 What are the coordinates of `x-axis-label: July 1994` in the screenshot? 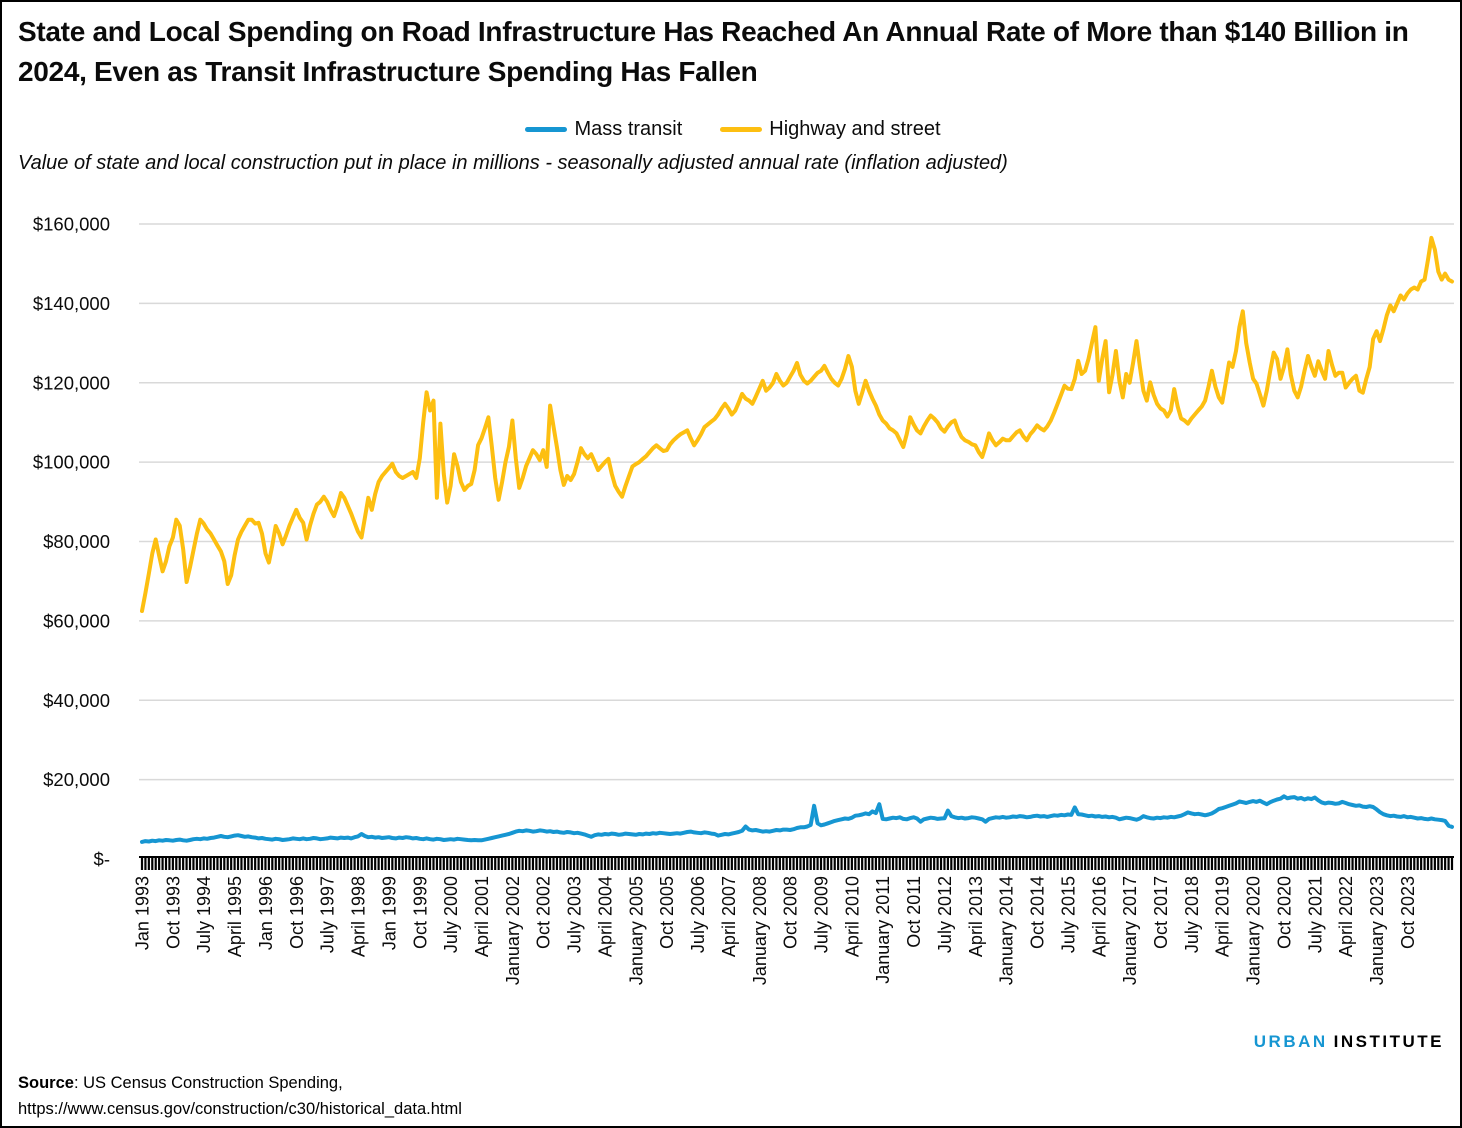 It's located at (204, 914).